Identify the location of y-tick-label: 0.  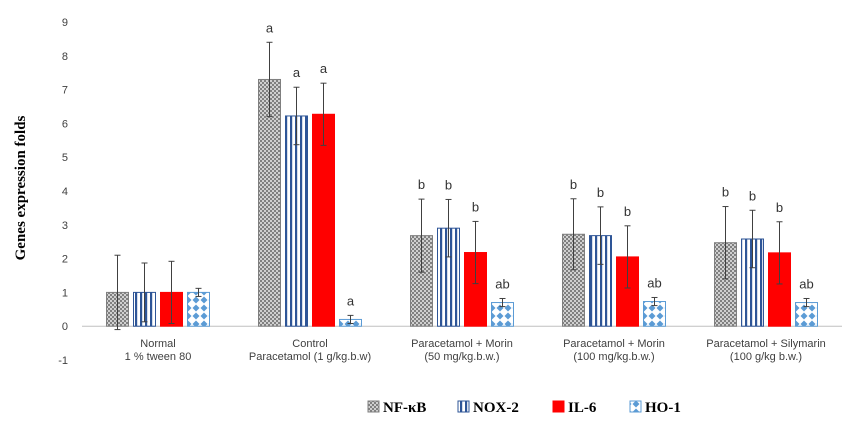
(65, 327).